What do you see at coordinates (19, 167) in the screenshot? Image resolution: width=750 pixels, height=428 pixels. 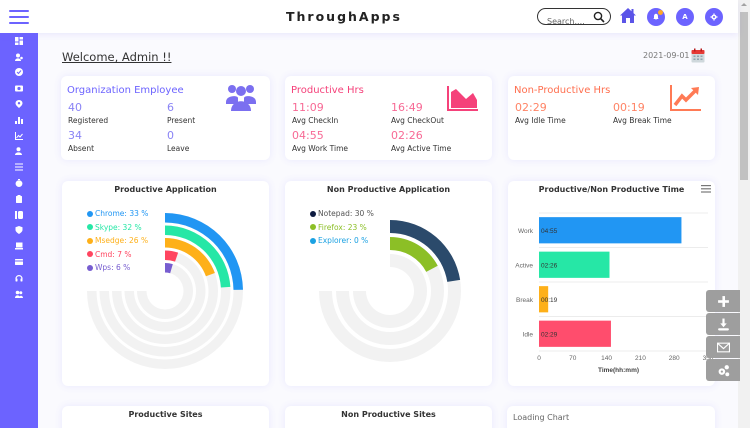 I see `sidebar-item-list` at bounding box center [19, 167].